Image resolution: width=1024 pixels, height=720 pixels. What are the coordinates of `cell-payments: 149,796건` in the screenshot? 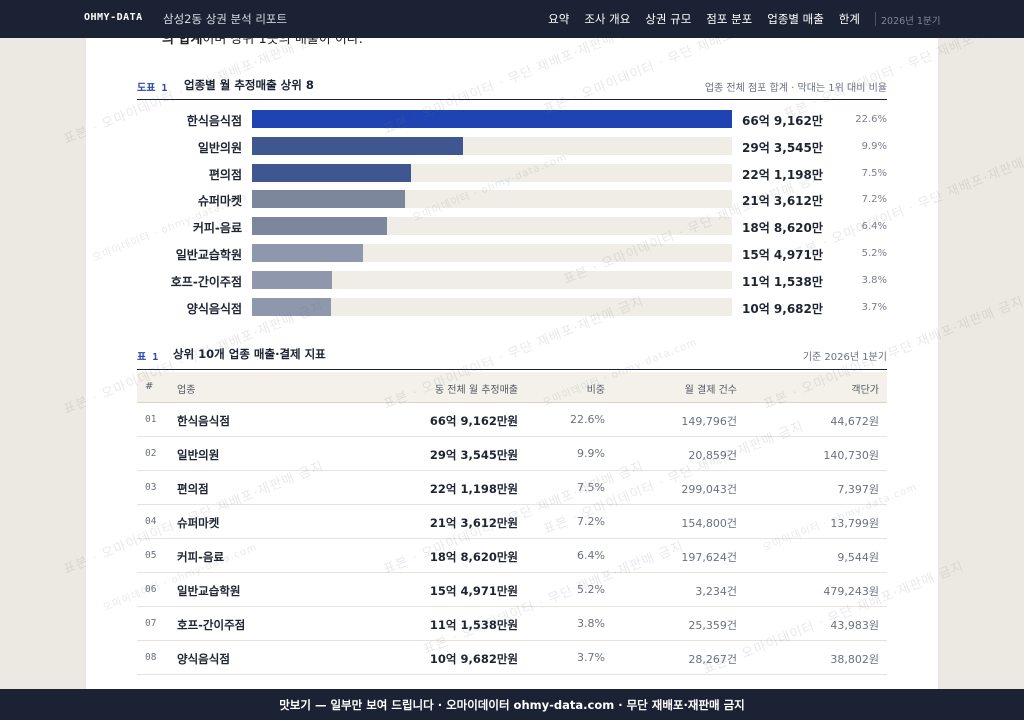 It's located at (709, 421).